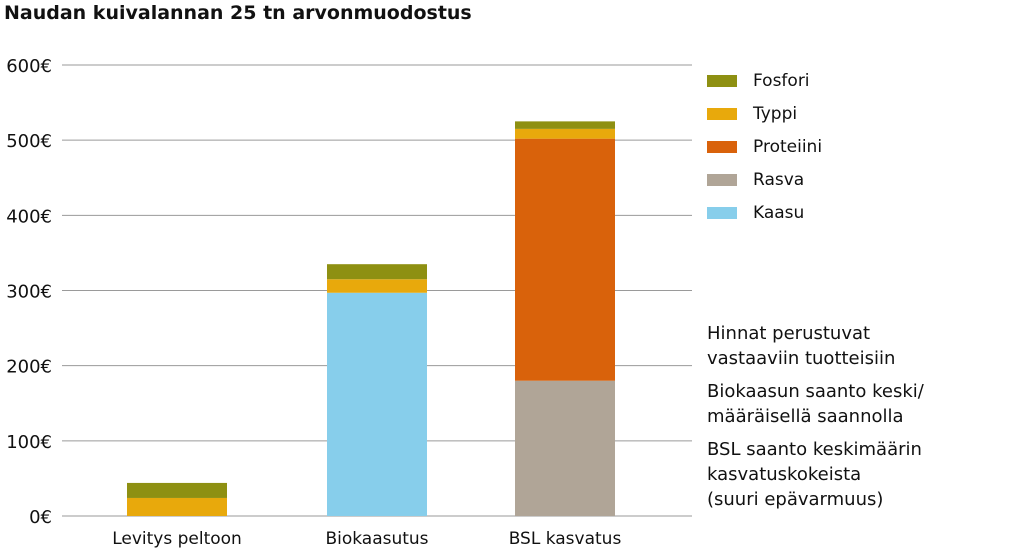 Image resolution: width=1024 pixels, height=550 pixels. I want to click on chart-legend: Fosfori Typpi Proteiini Rasva Kaasu, so click(764, 146).